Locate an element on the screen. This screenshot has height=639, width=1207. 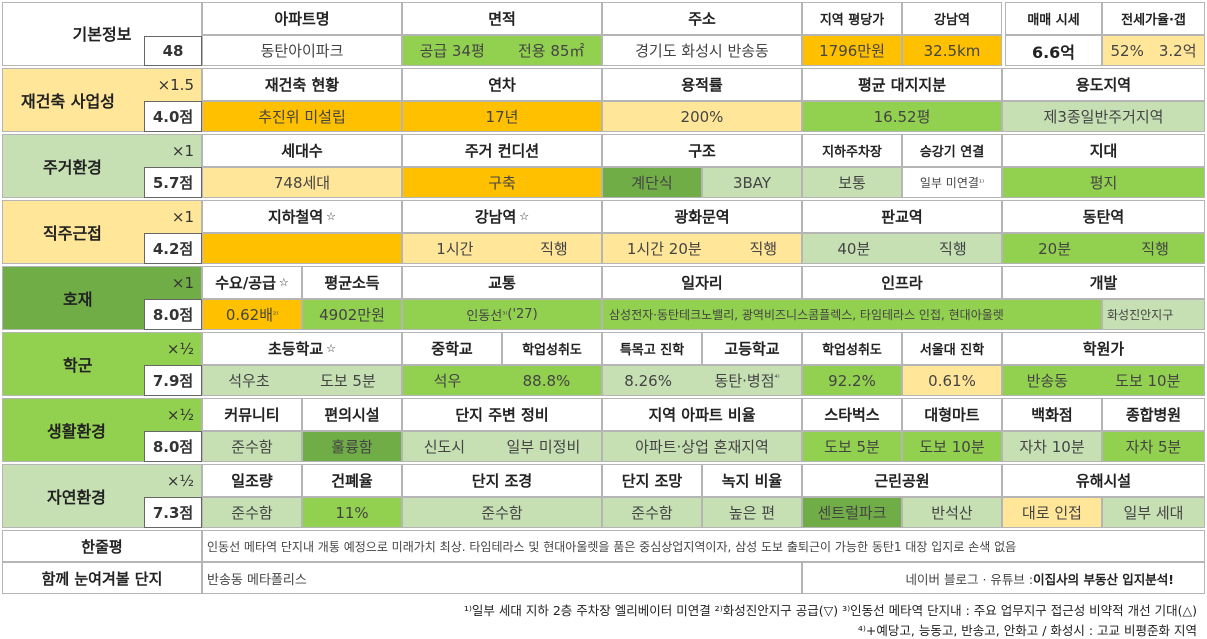
header-pangyo: 판교역 is located at coordinates (902, 216).